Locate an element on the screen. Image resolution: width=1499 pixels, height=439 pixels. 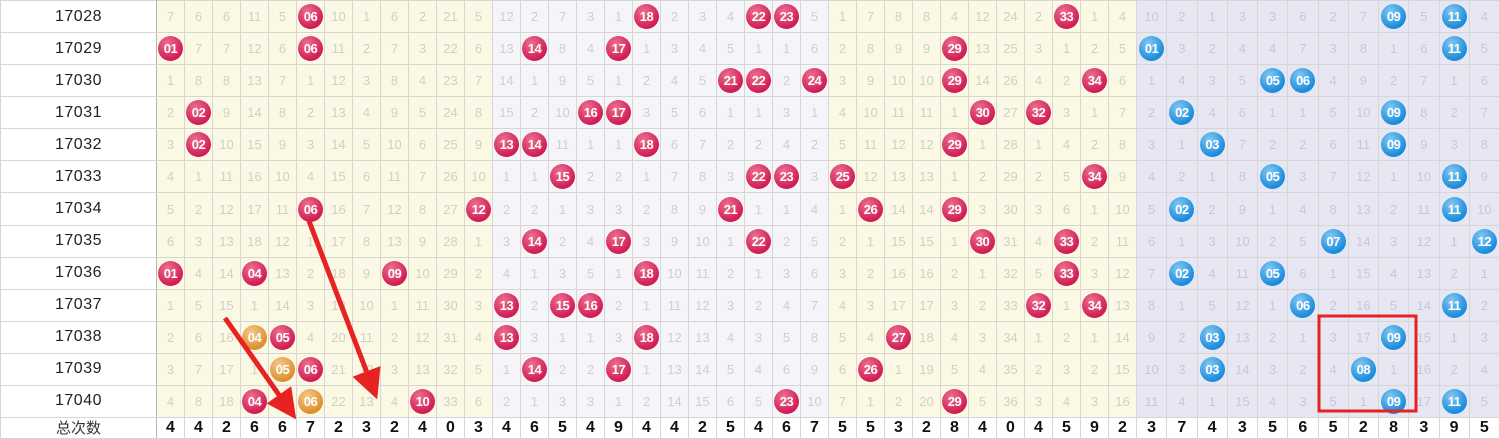
front-ball-06: 06 is located at coordinates (310, 209).